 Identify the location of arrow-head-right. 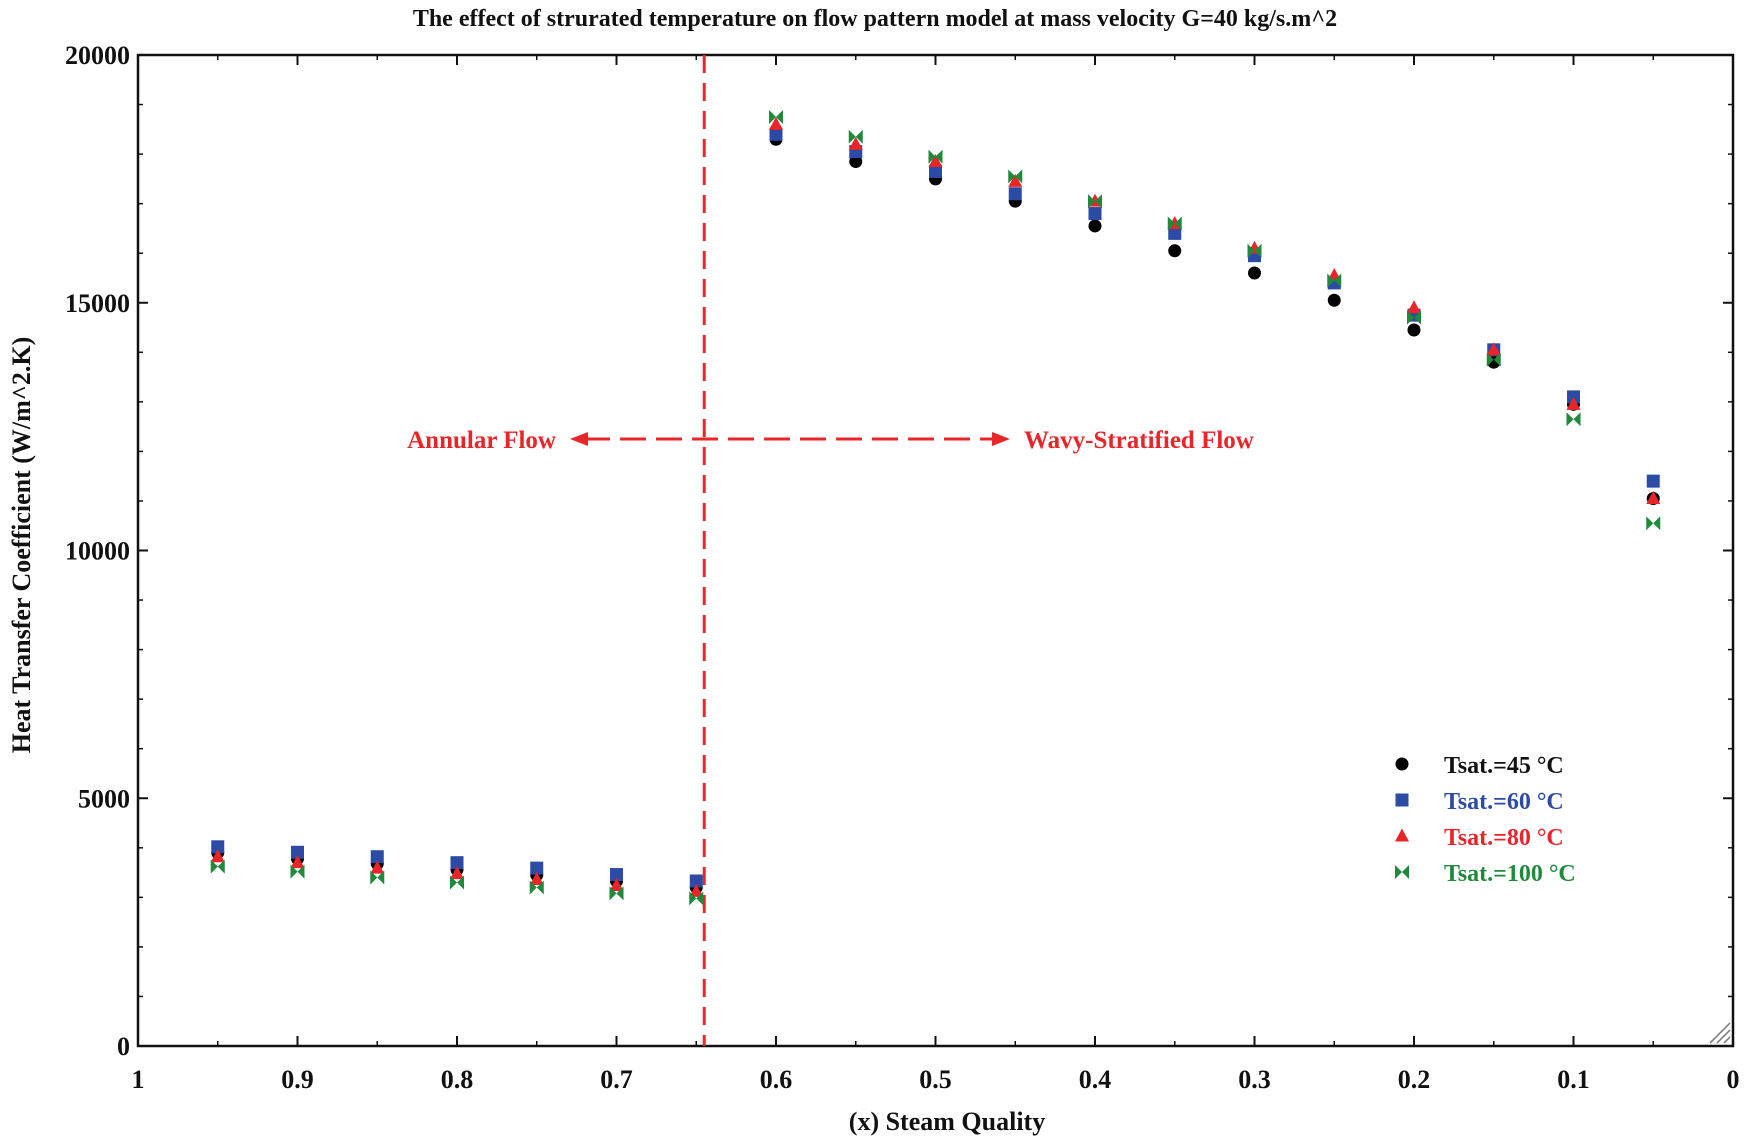
(1001, 439).